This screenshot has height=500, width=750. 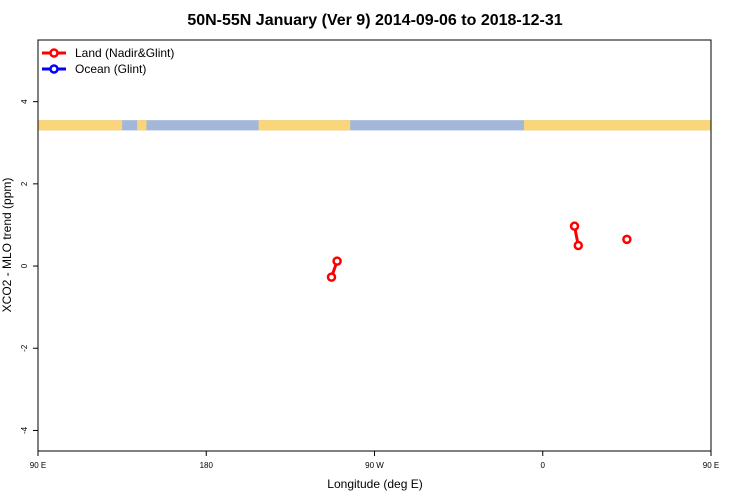 What do you see at coordinates (24, 101) in the screenshot?
I see `y-tick-label: 4` at bounding box center [24, 101].